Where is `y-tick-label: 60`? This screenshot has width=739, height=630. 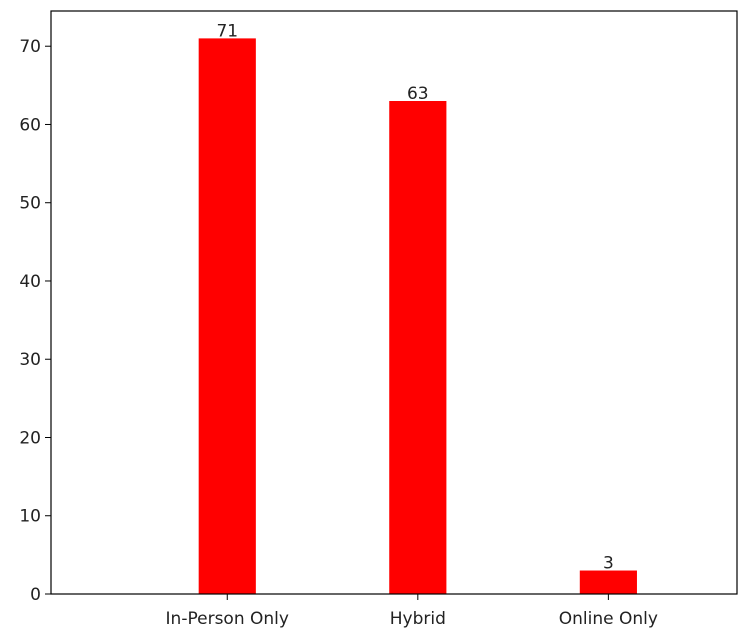
y-tick-label: 60 is located at coordinates (30, 125).